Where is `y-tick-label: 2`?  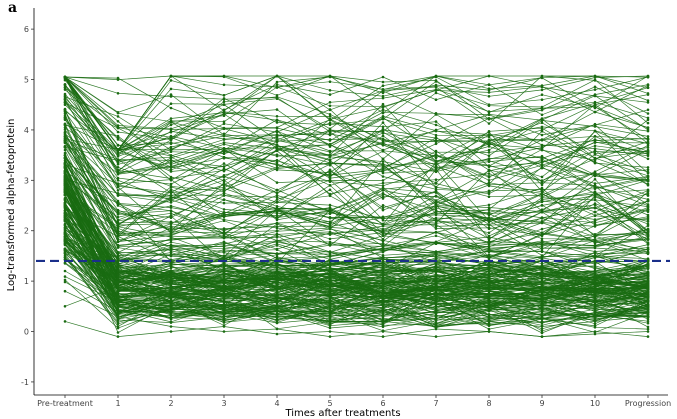 y-tick-label: 2 is located at coordinates (26, 231).